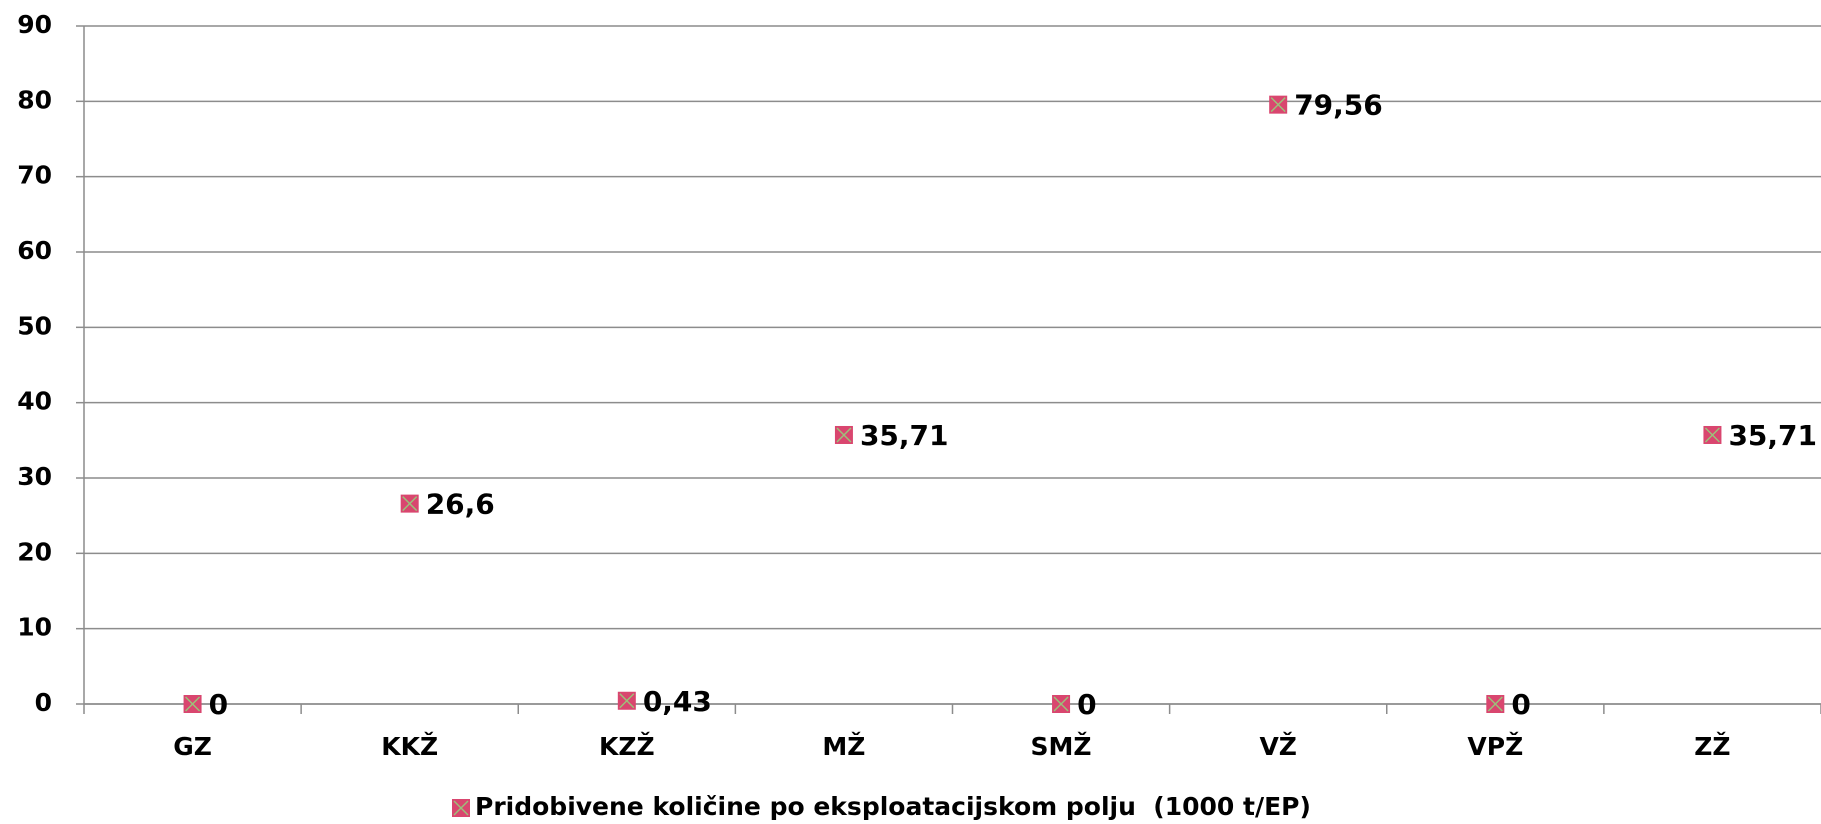 This screenshot has height=824, width=1821. I want to click on data-label: 26,6, so click(460, 504).